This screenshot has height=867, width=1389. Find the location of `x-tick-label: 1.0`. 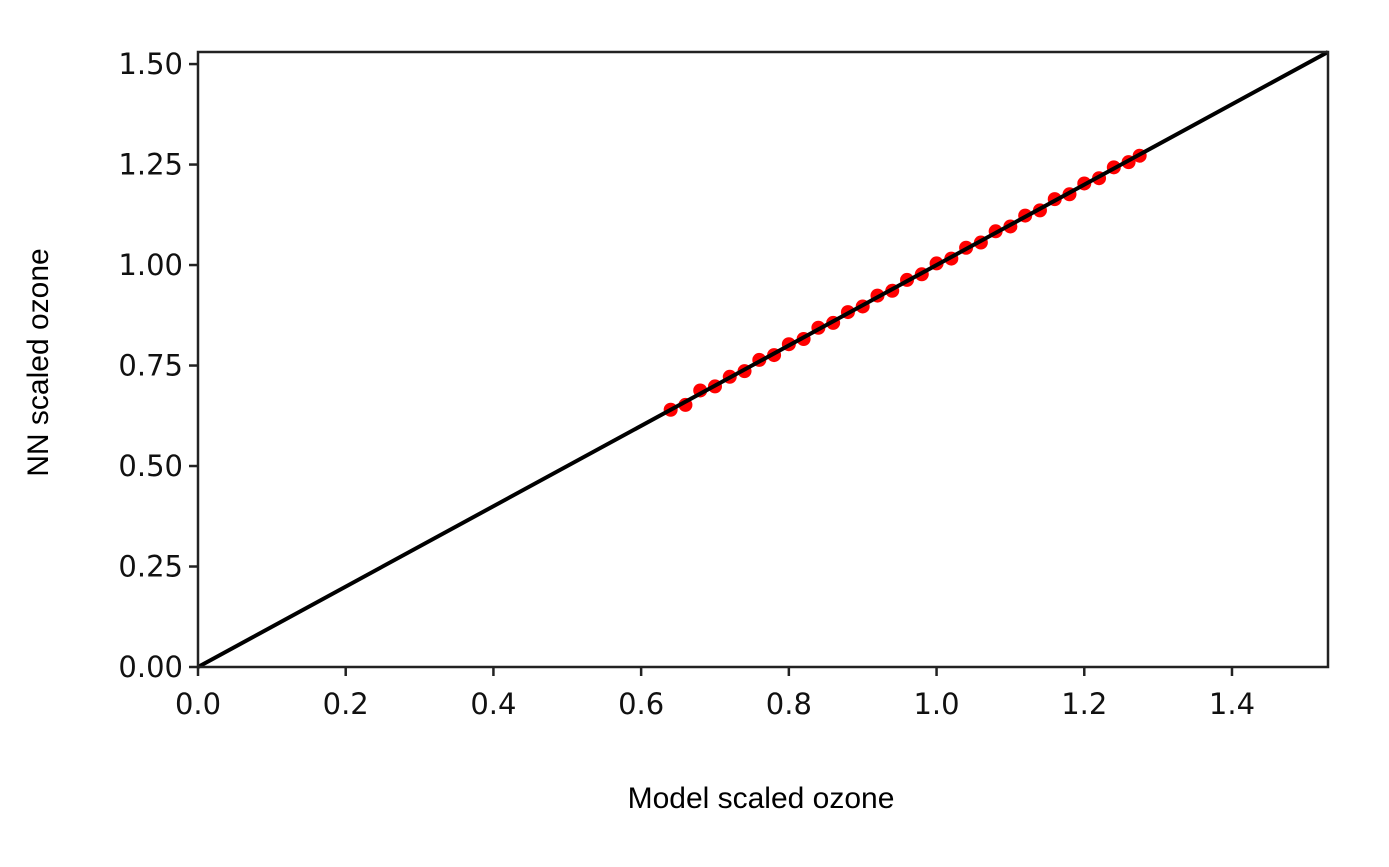

x-tick-label: 1.0 is located at coordinates (936, 704).